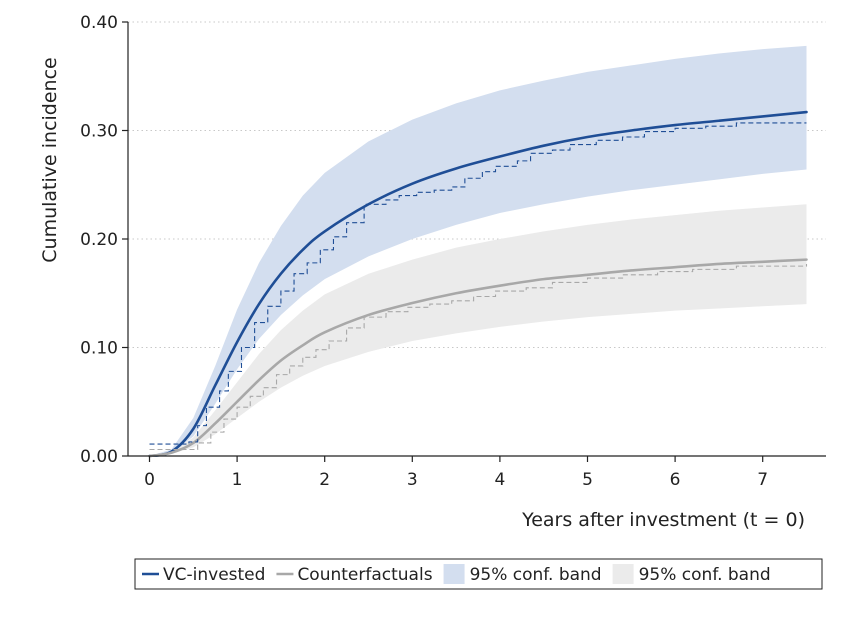  I want to click on x-tick-label-4: 4, so click(499, 480).